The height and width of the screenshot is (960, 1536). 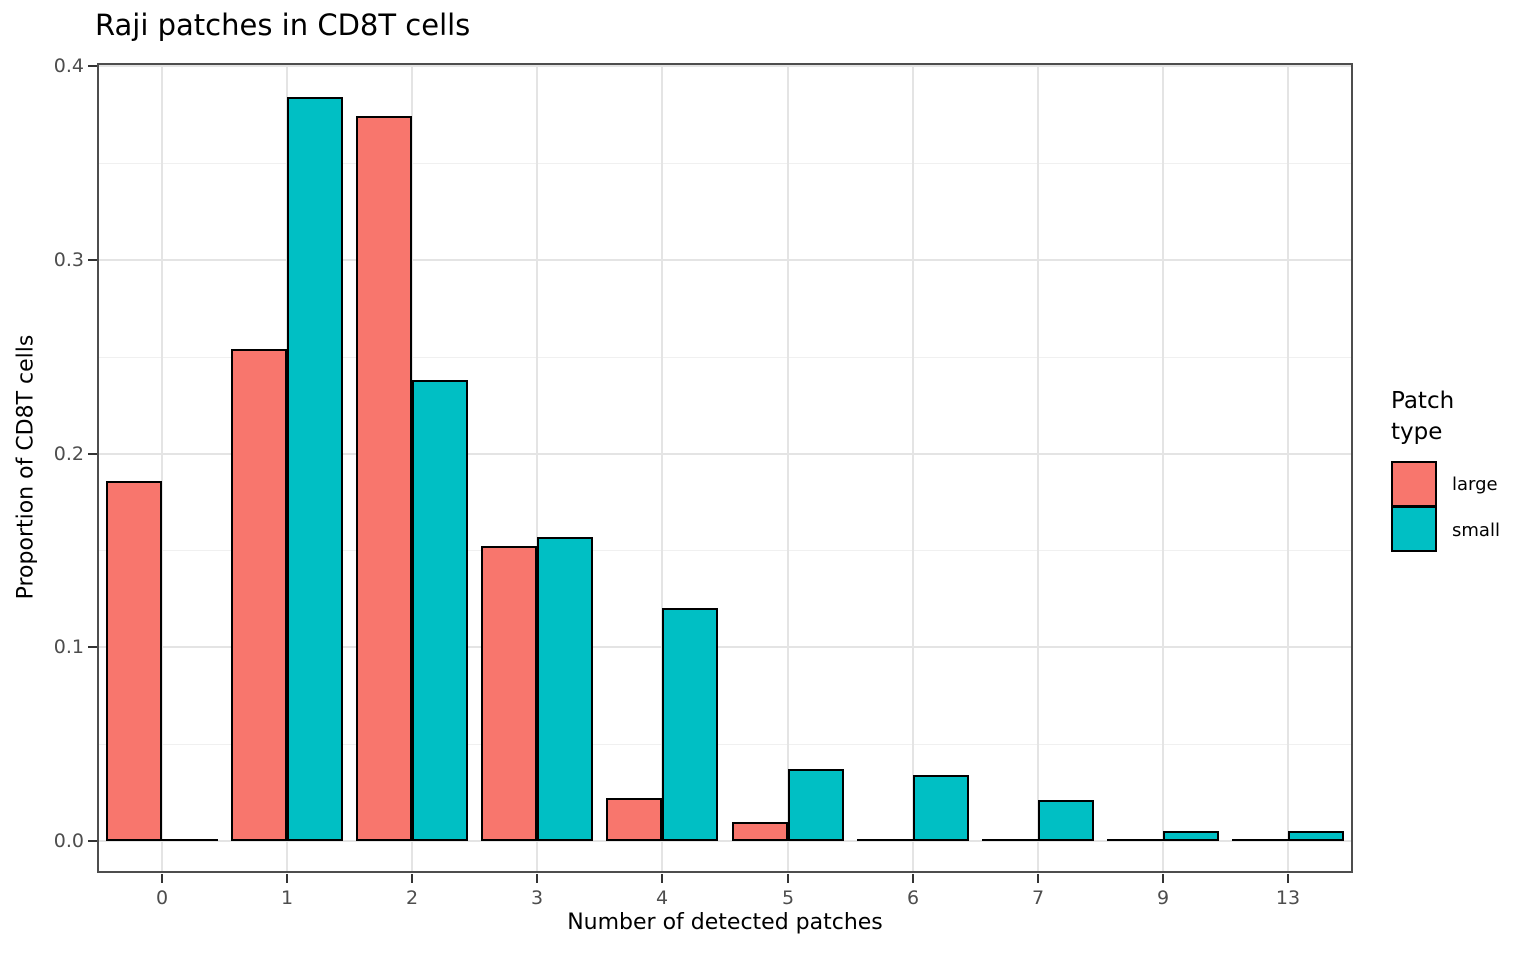 I want to click on legend-swatch-small, so click(x=1414, y=529).